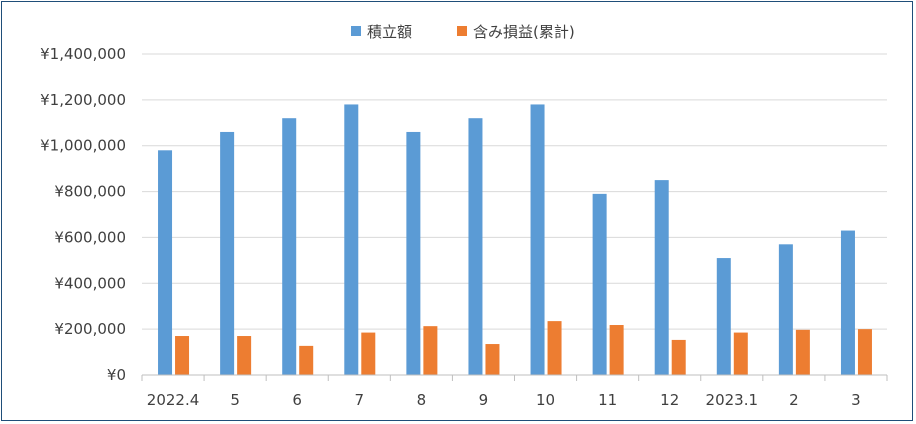 This screenshot has height=424, width=916. What do you see at coordinates (297, 400) in the screenshot?
I see `x-tick-label: 6` at bounding box center [297, 400].